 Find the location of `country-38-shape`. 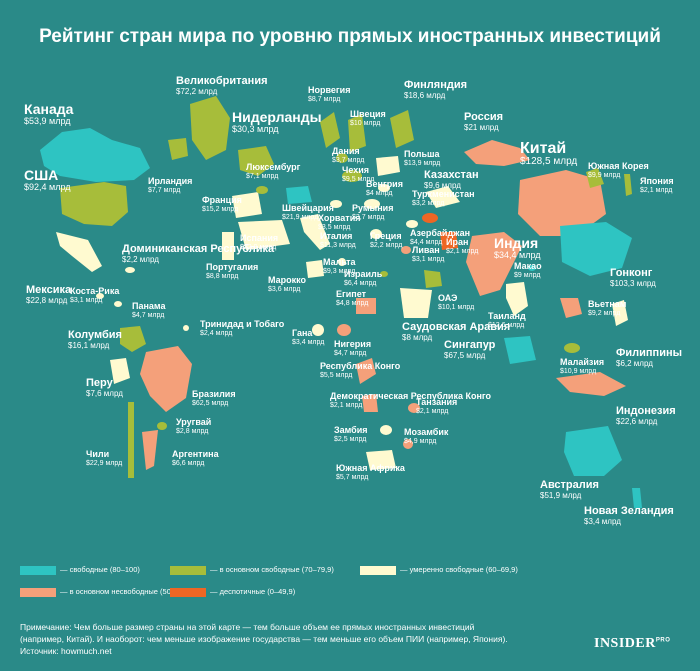

country-38-shape is located at coordinates (406, 250).